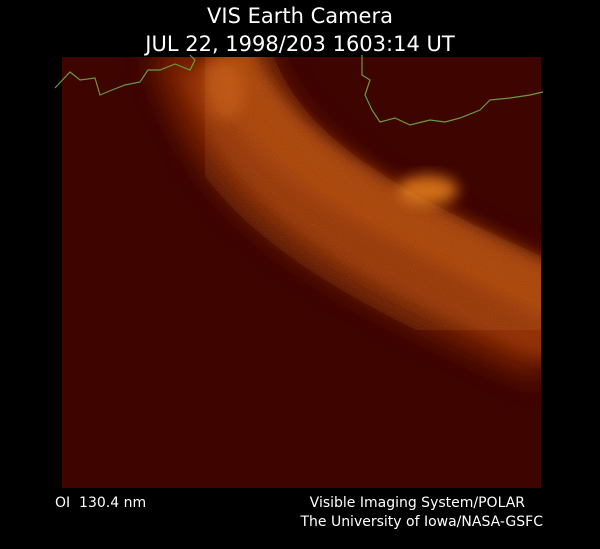  What do you see at coordinates (100, 503) in the screenshot?
I see `filter-label: OI 130.4 nm` at bounding box center [100, 503].